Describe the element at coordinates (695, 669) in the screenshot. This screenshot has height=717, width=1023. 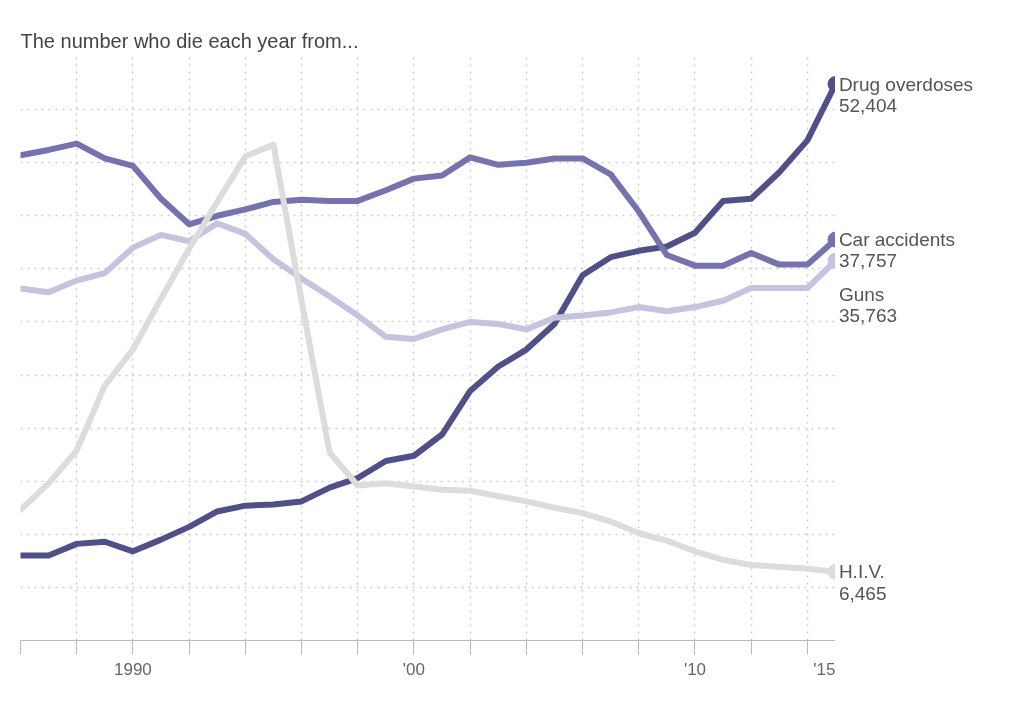
I see `x-tick-label: '10` at that location.